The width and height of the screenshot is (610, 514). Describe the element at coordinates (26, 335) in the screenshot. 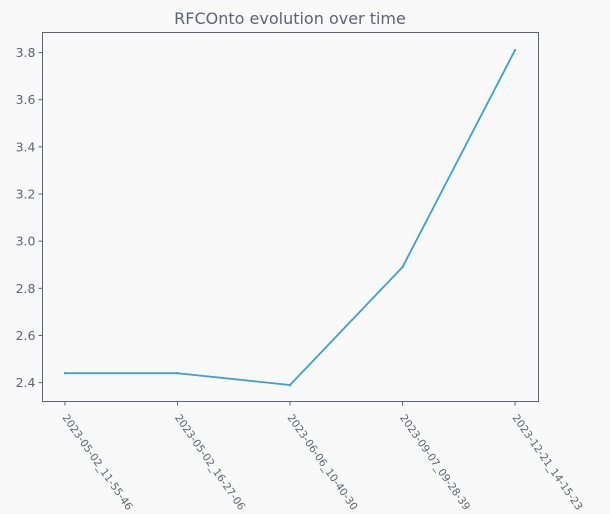

I see `y-tick-label: 2.6` at that location.